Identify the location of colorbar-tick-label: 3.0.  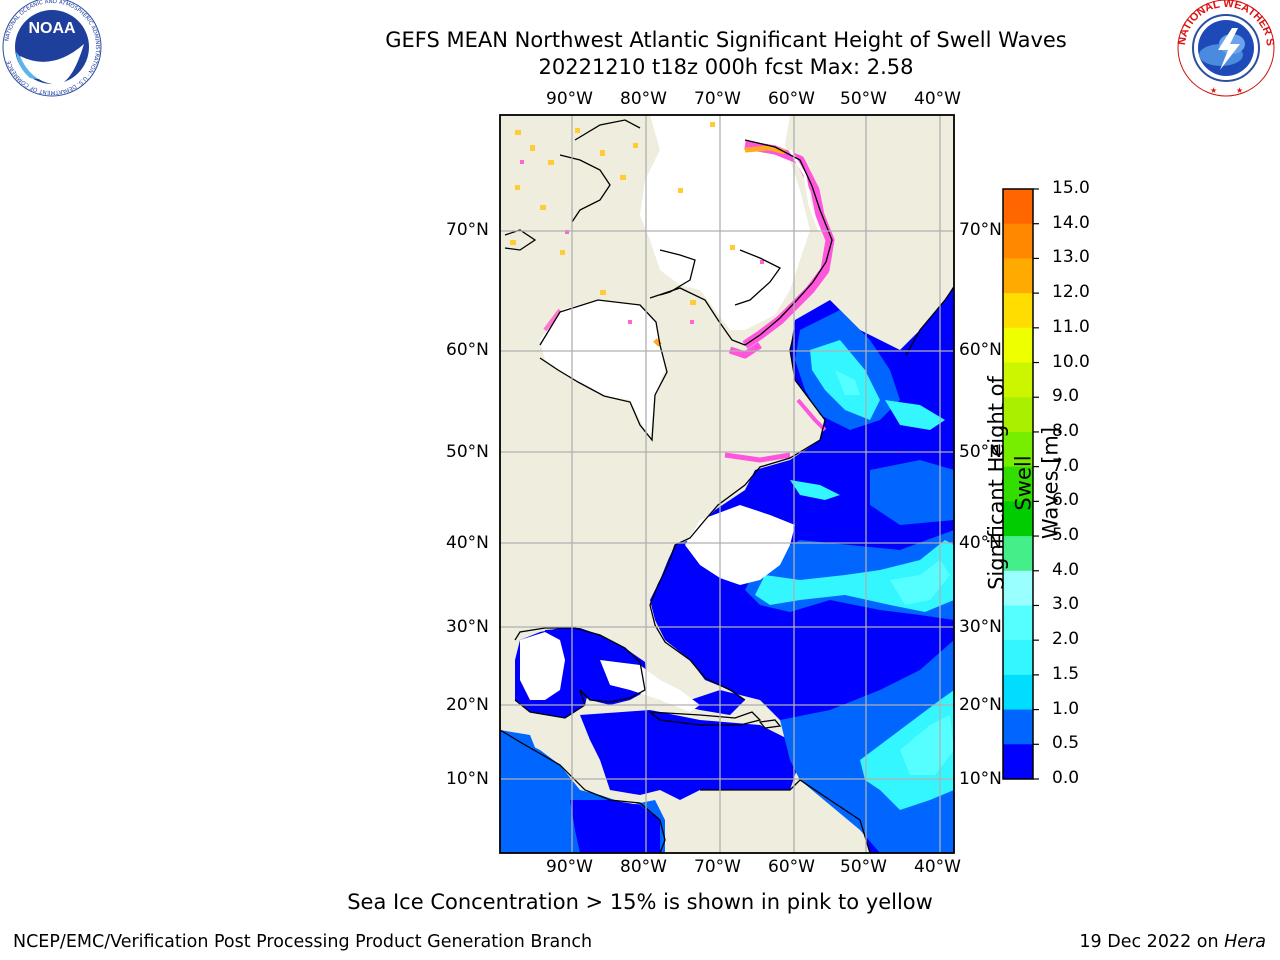
(1066, 604).